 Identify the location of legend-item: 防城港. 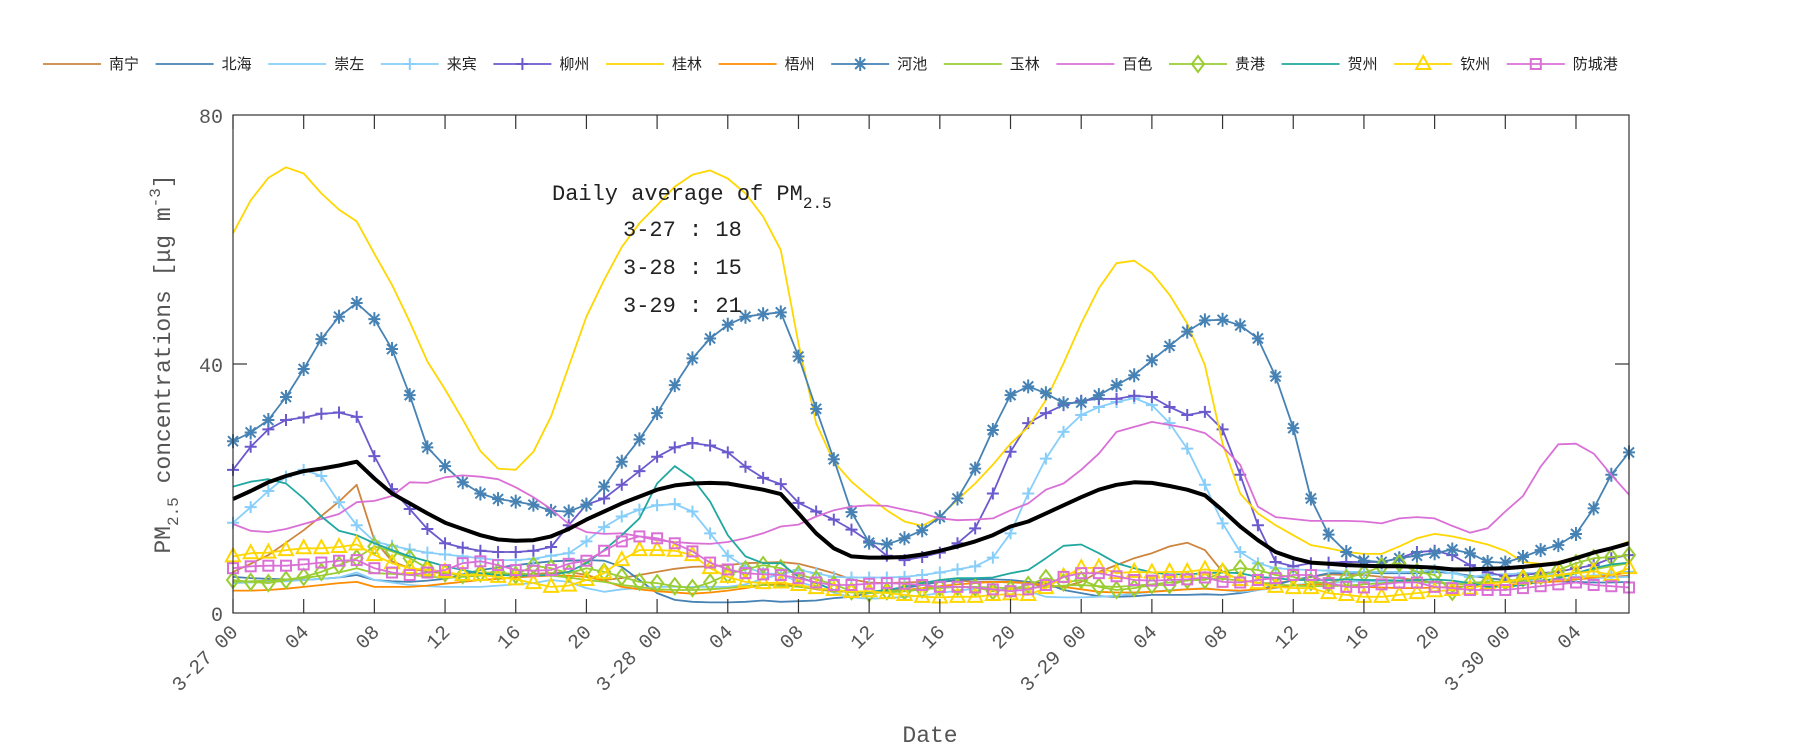
(1562, 64).